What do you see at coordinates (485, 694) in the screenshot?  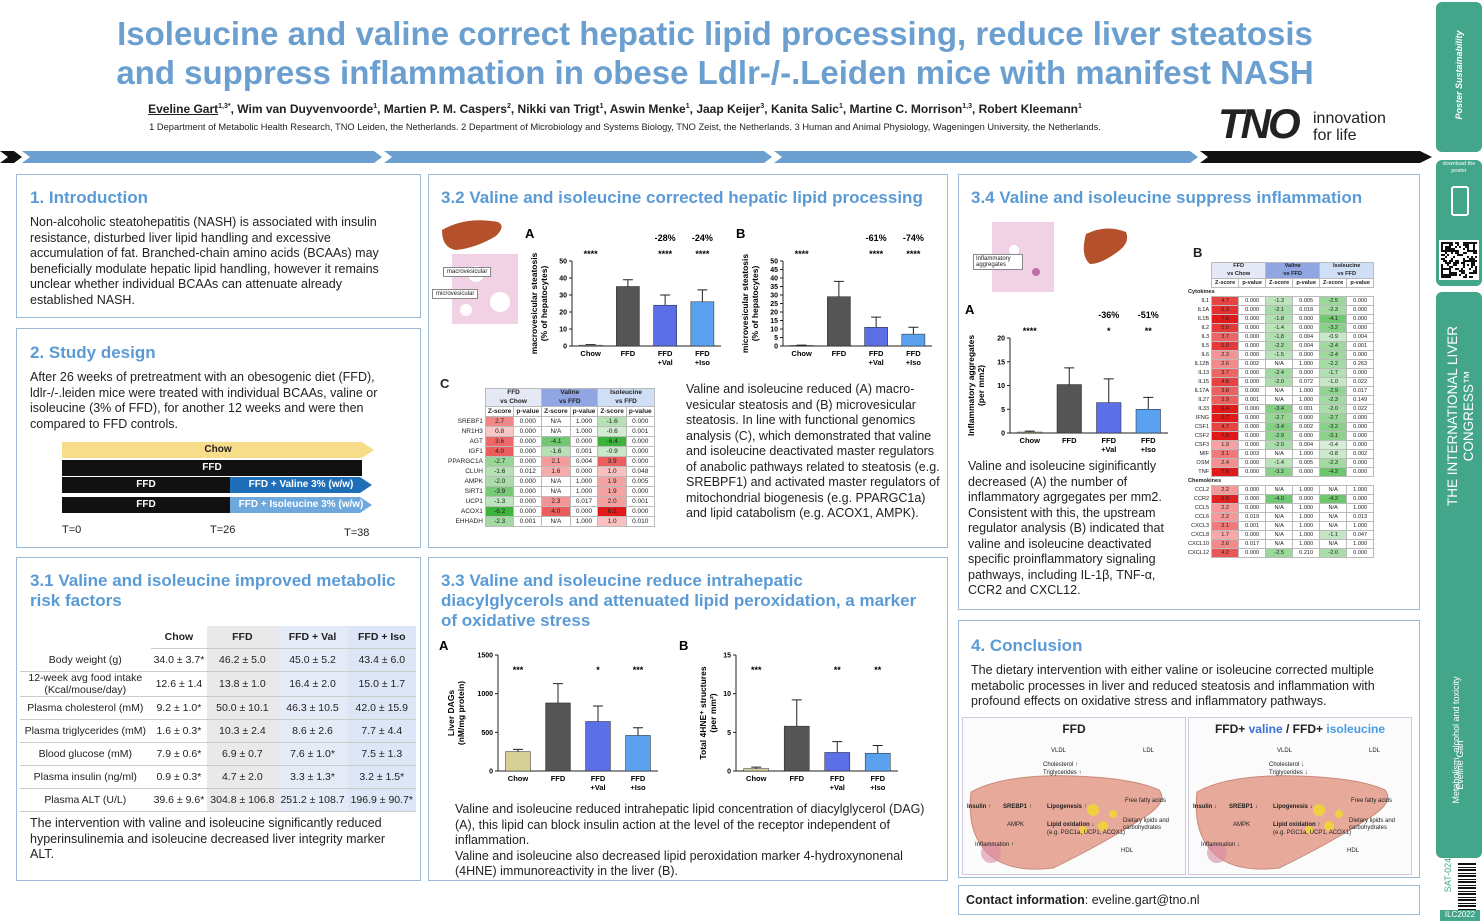 I see `y-tick-label: 1000` at bounding box center [485, 694].